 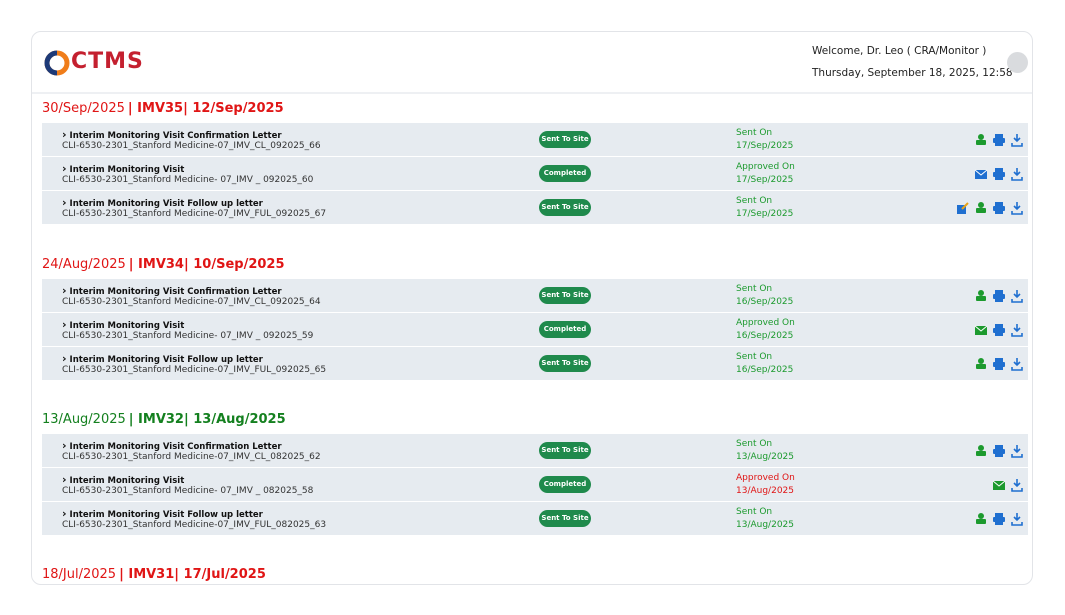 I want to click on section-visit: | IMV34| 10/Sep/2025, so click(x=206, y=264).